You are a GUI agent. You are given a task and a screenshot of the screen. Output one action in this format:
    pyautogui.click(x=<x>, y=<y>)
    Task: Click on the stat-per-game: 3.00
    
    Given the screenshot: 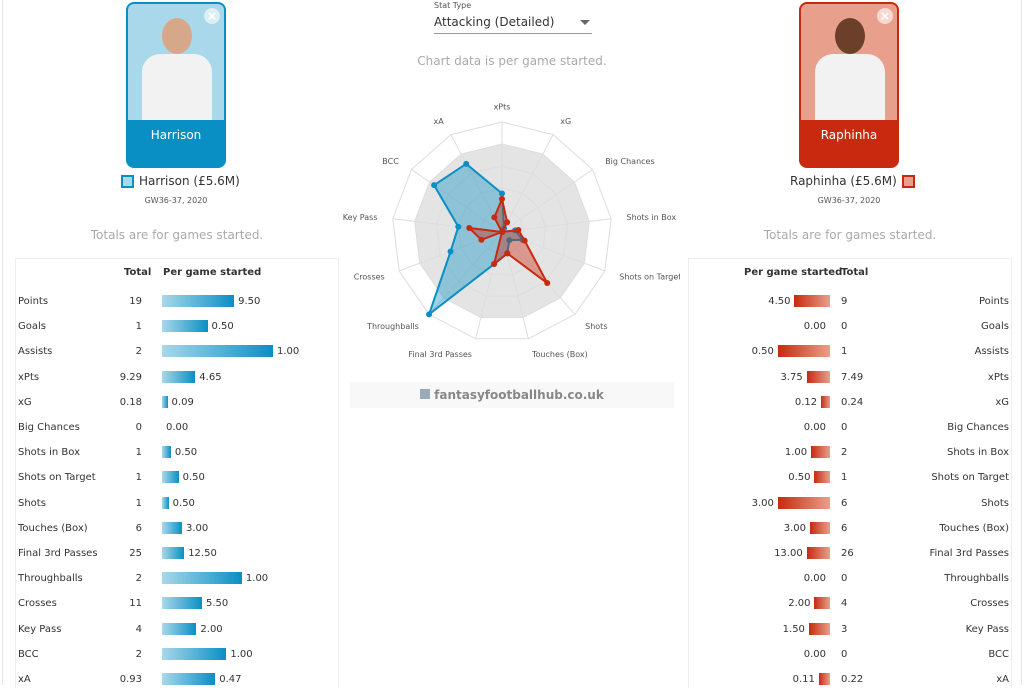 What is the action you would take?
    pyautogui.click(x=795, y=528)
    